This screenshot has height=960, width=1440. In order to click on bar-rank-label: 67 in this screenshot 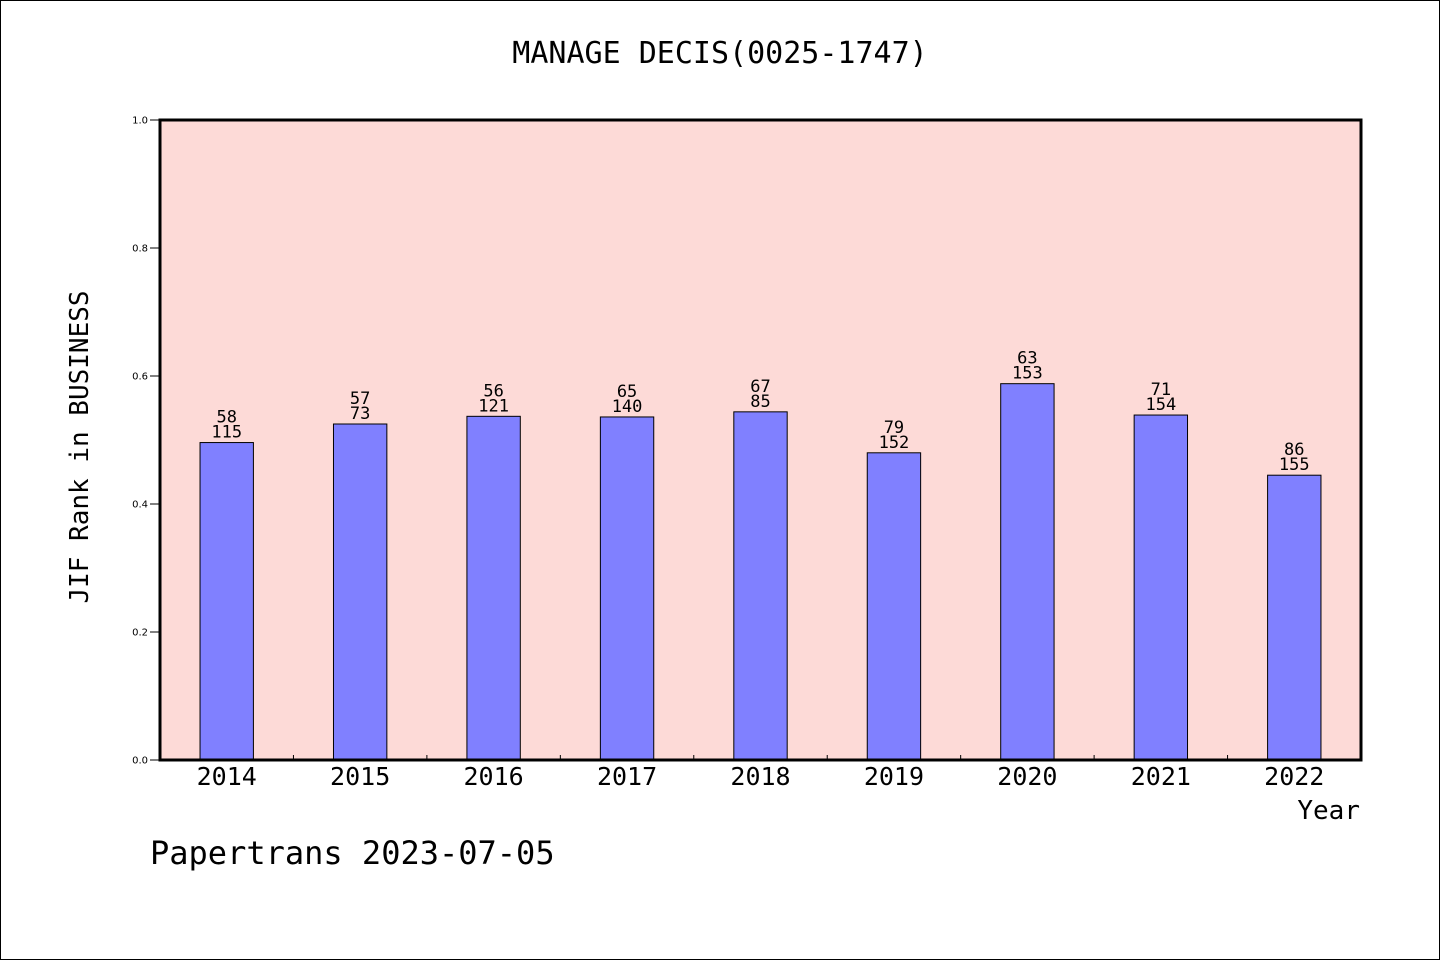, I will do `click(760, 387)`.